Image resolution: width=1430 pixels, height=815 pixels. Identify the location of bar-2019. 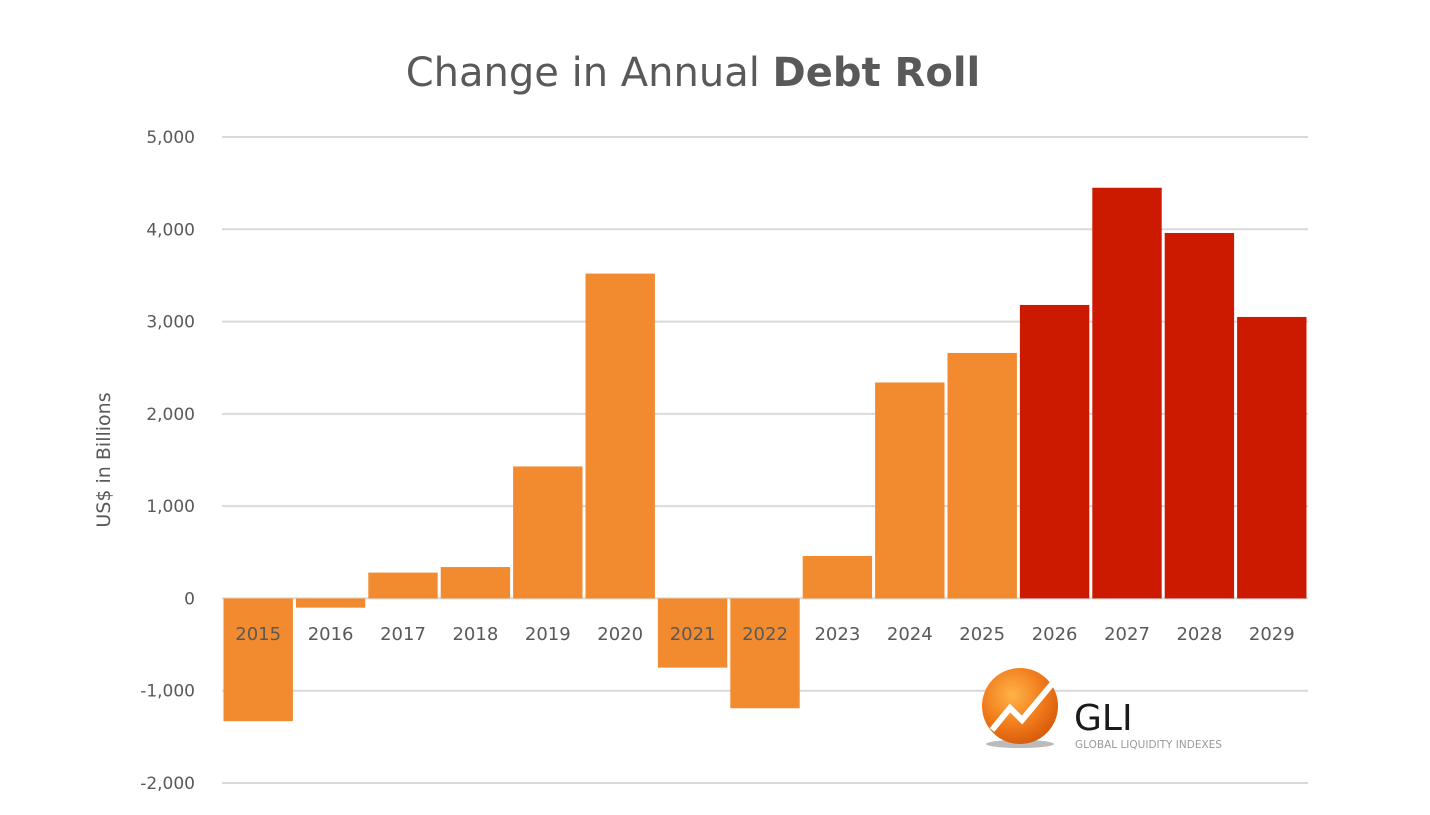
(548, 532).